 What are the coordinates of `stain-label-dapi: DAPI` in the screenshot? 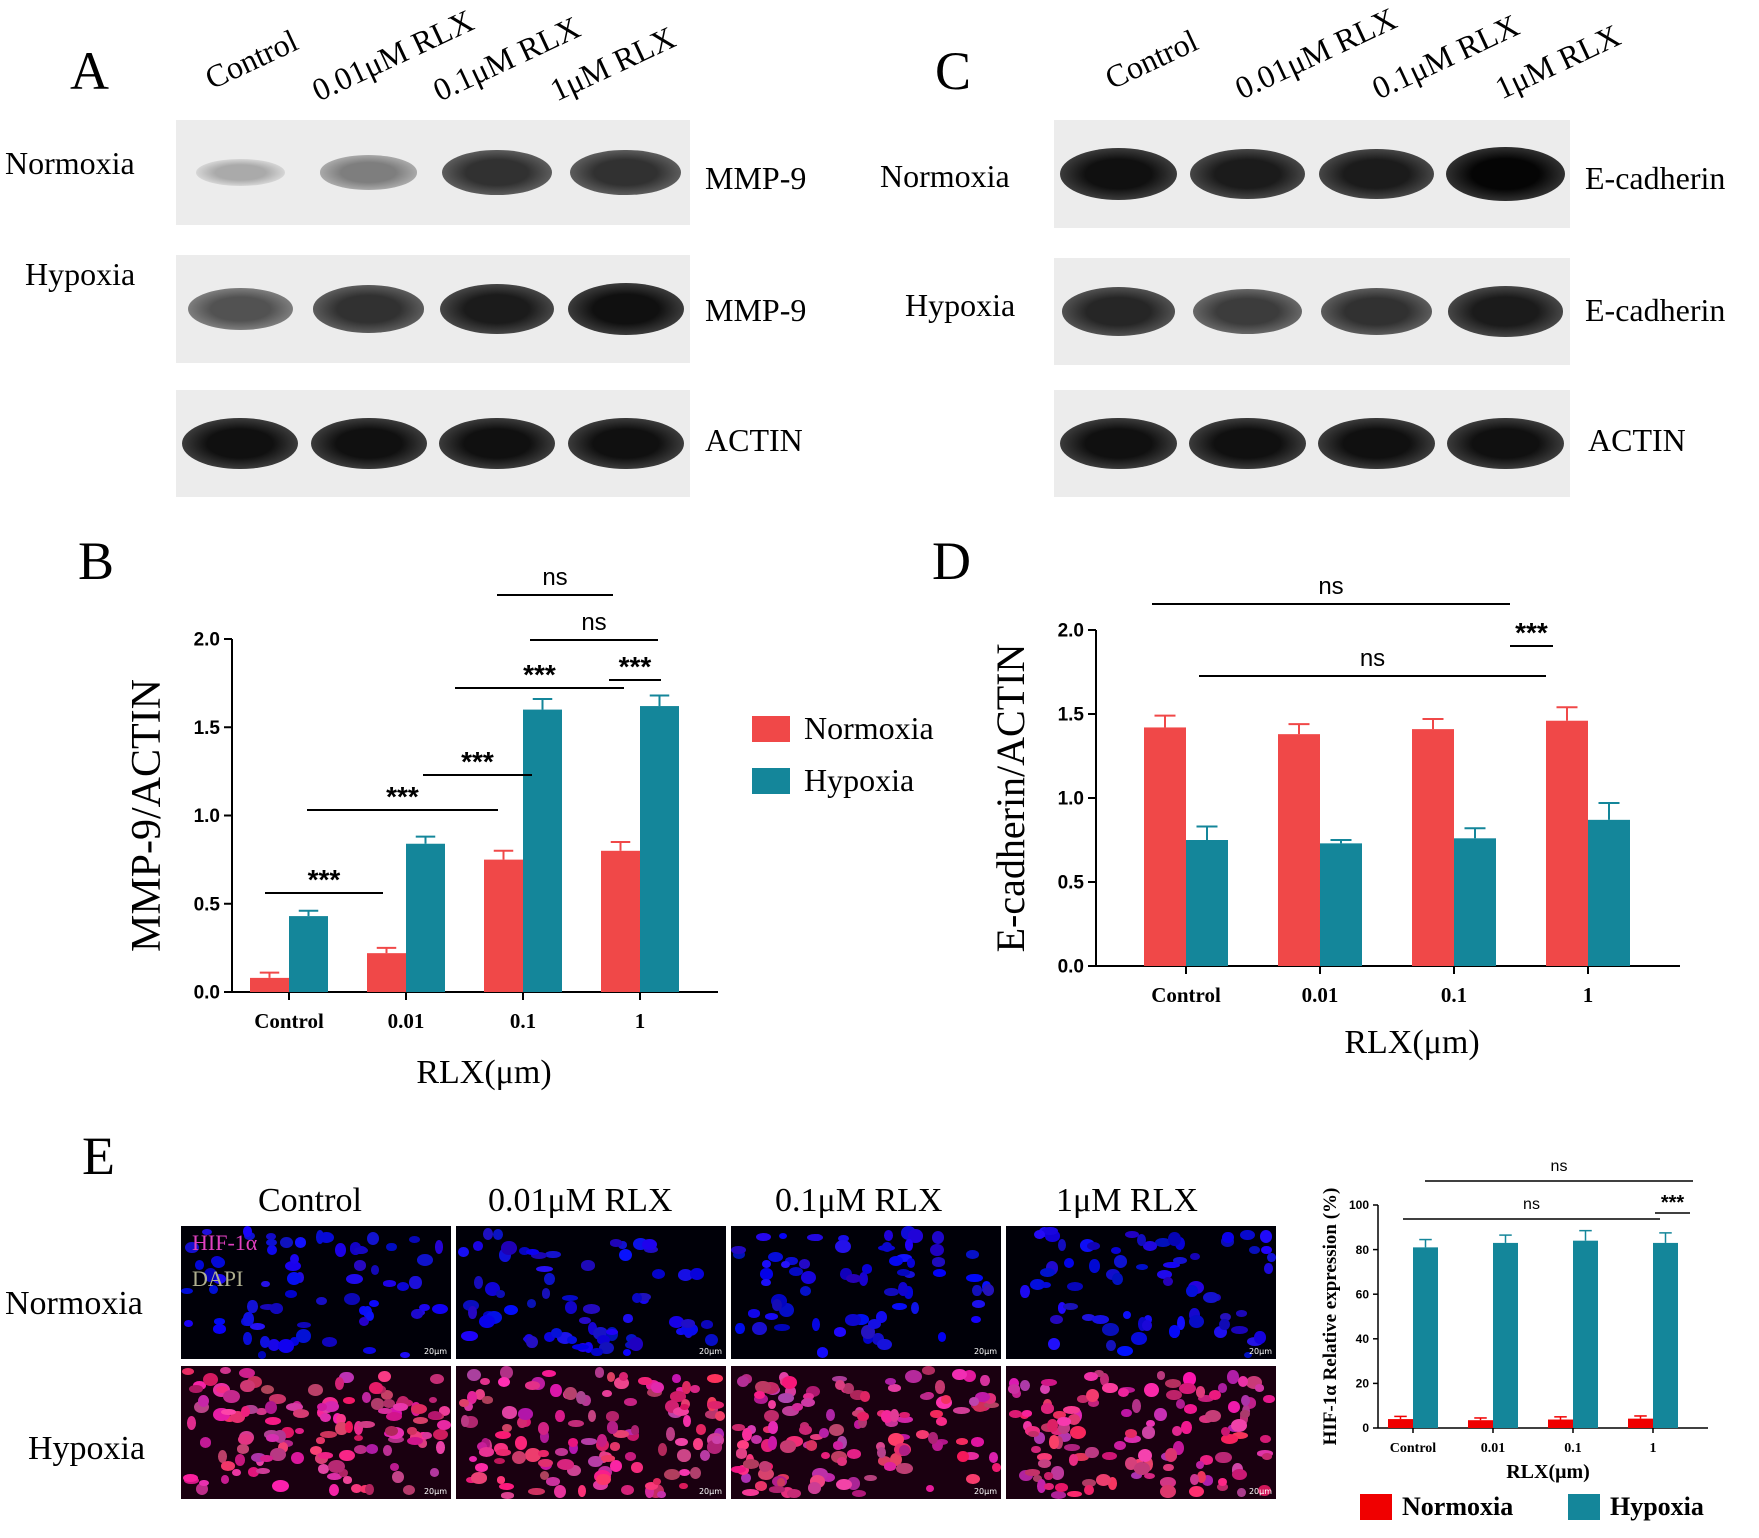 It's located at (218, 1278).